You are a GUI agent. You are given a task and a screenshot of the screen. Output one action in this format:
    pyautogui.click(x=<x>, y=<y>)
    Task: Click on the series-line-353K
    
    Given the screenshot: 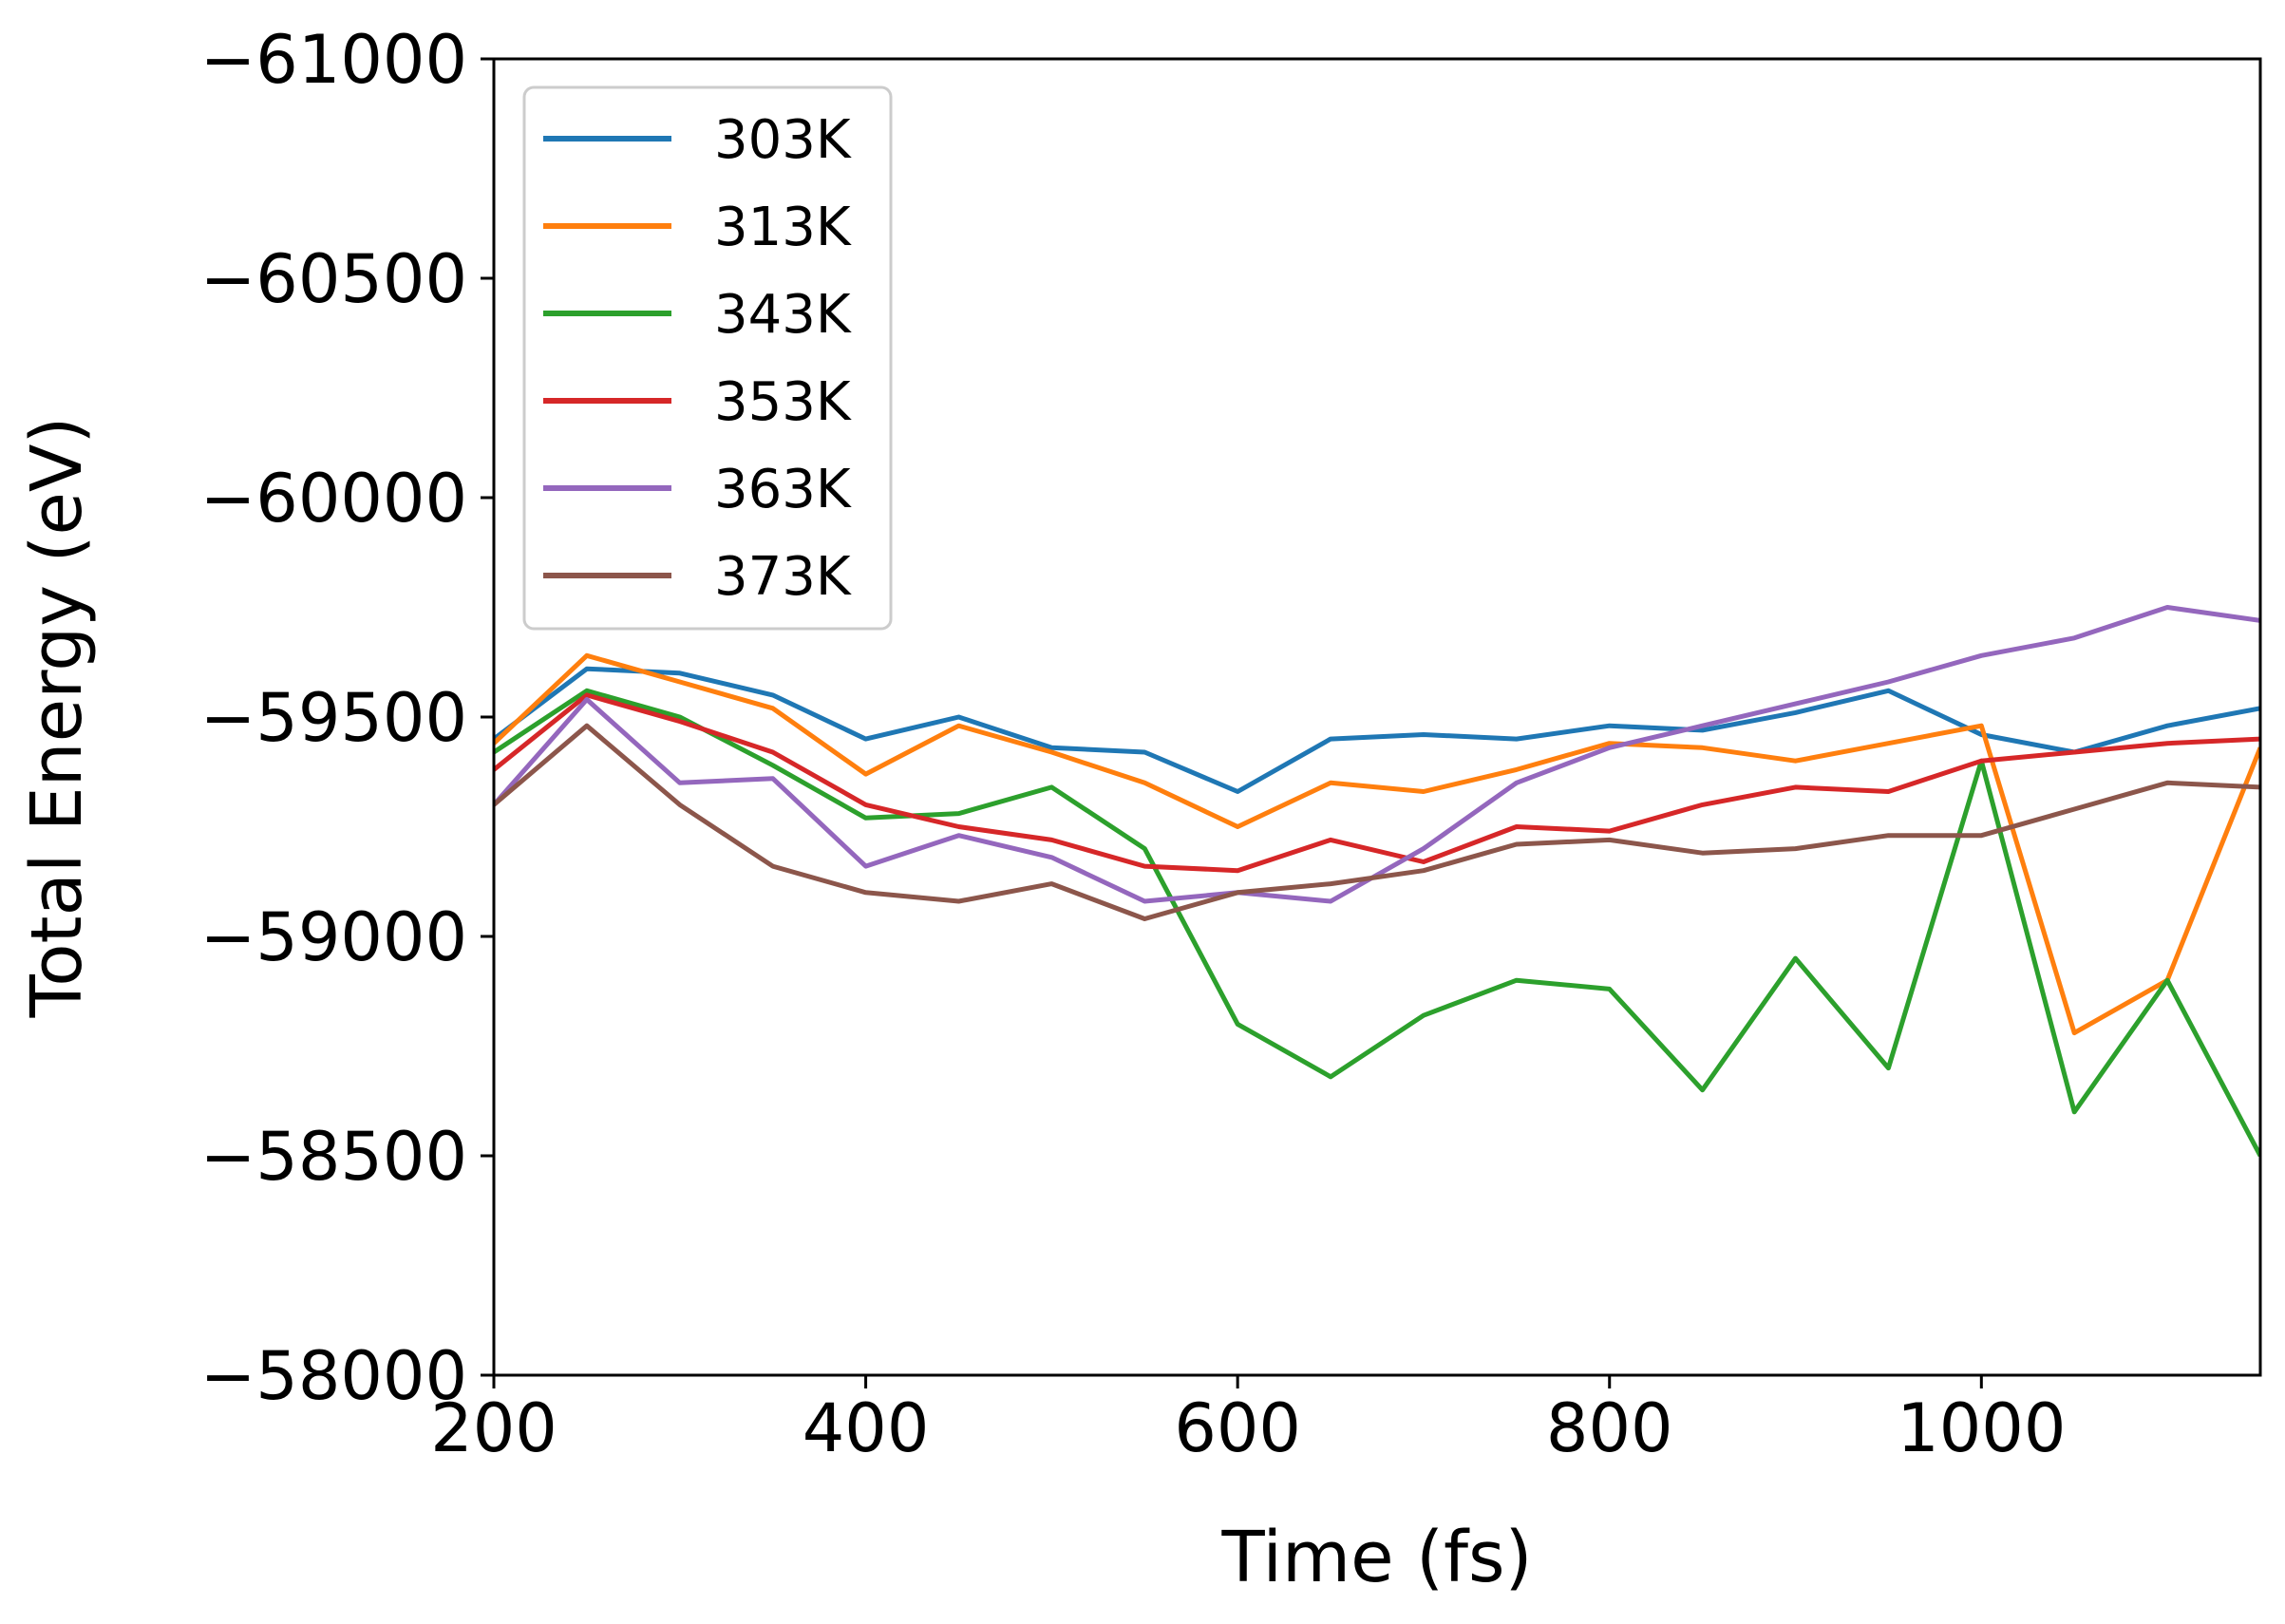 What is the action you would take?
    pyautogui.click(x=1377, y=783)
    